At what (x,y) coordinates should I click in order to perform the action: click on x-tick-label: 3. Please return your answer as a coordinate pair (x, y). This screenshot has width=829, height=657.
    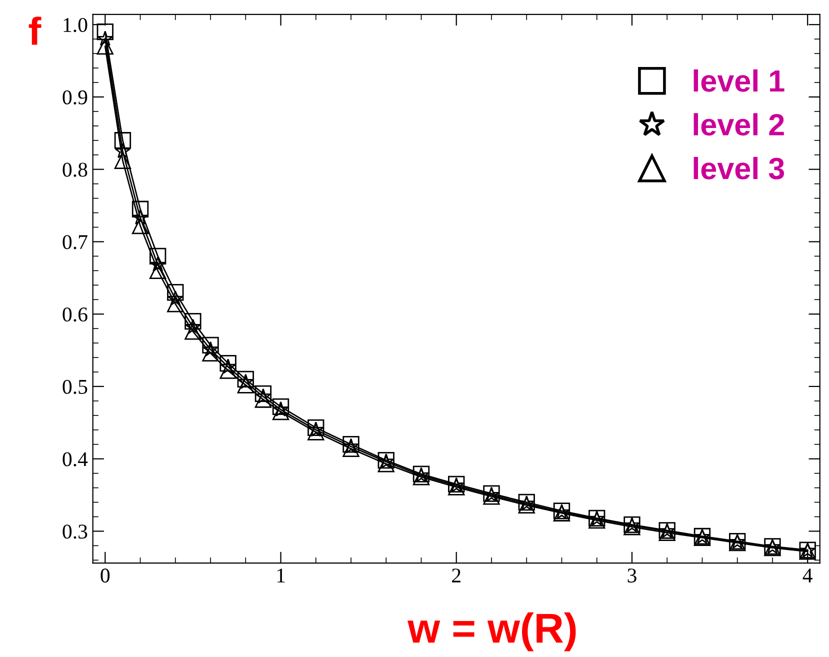
    Looking at the image, I should click on (632, 575).